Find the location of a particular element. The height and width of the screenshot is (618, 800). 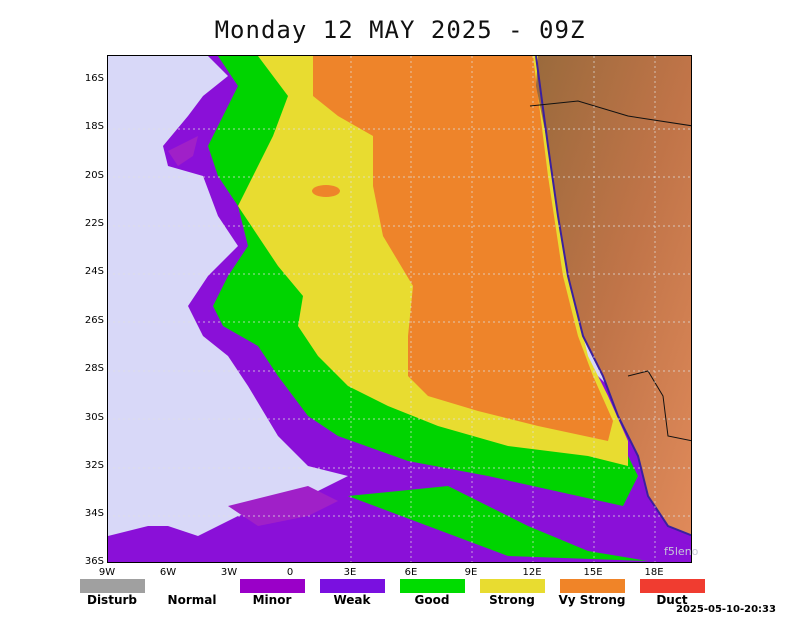

legend-swatch-strong is located at coordinates (512, 586).